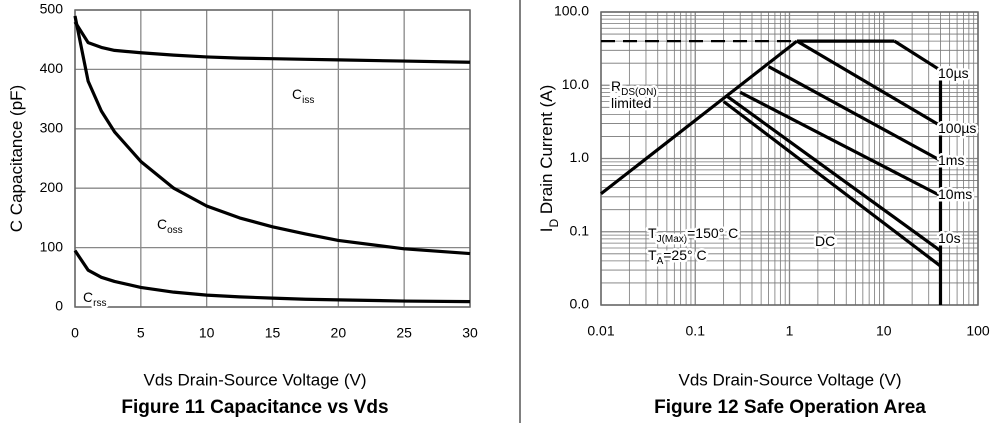  Describe the element at coordinates (684, 255) in the screenshot. I see `annotation-rest: =25° C` at that location.